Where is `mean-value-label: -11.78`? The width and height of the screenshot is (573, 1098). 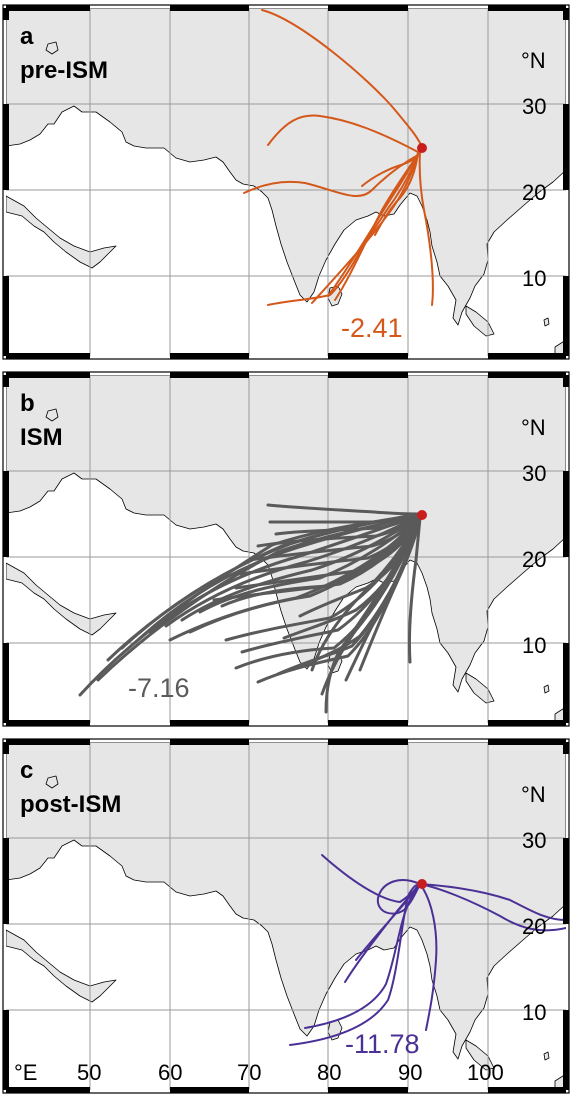 mean-value-label: -11.78 is located at coordinates (382, 1044).